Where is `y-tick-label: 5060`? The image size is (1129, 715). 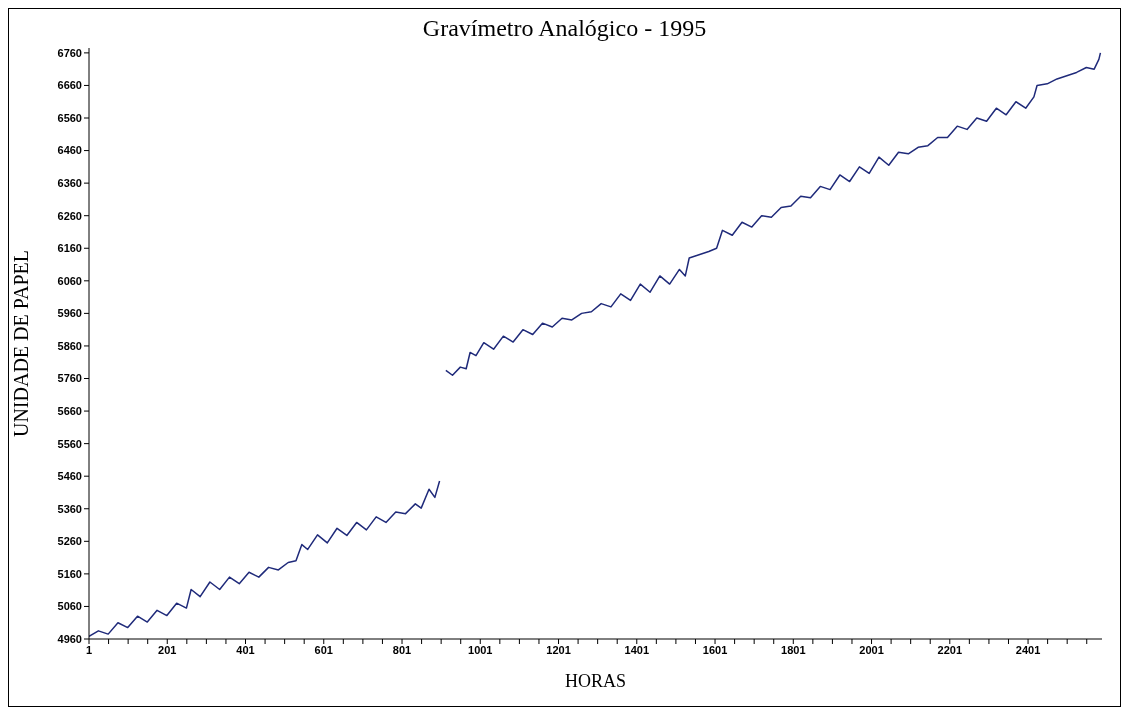
y-tick-label: 5060 is located at coordinates (69, 606).